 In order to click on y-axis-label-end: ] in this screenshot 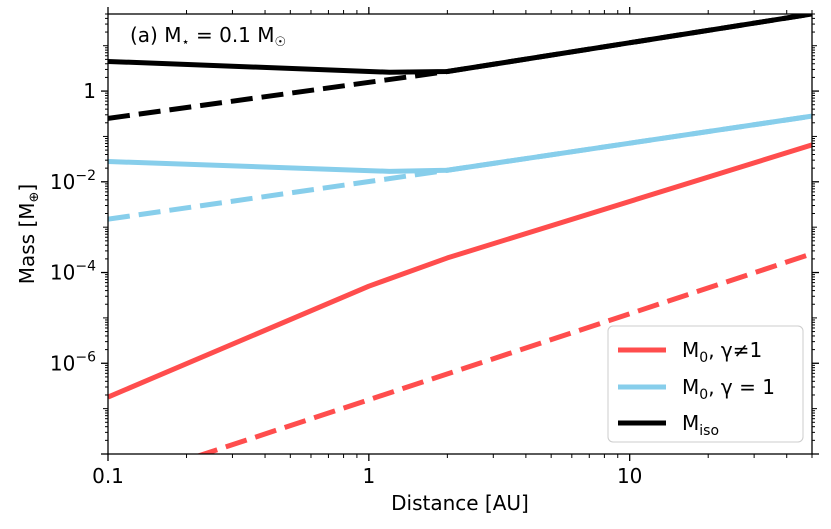, I will do `click(27, 188)`.